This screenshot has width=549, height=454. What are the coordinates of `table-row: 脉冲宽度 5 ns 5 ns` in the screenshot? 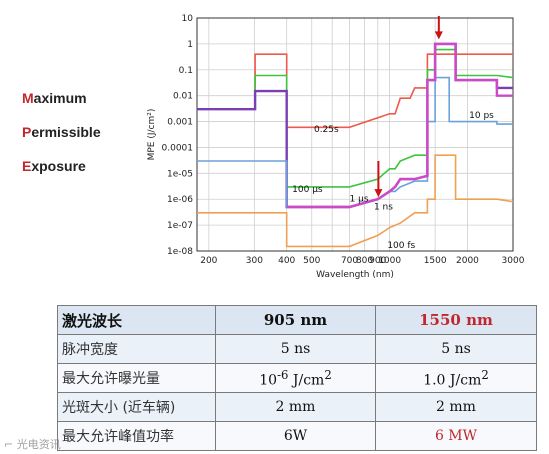 It's located at (297, 349).